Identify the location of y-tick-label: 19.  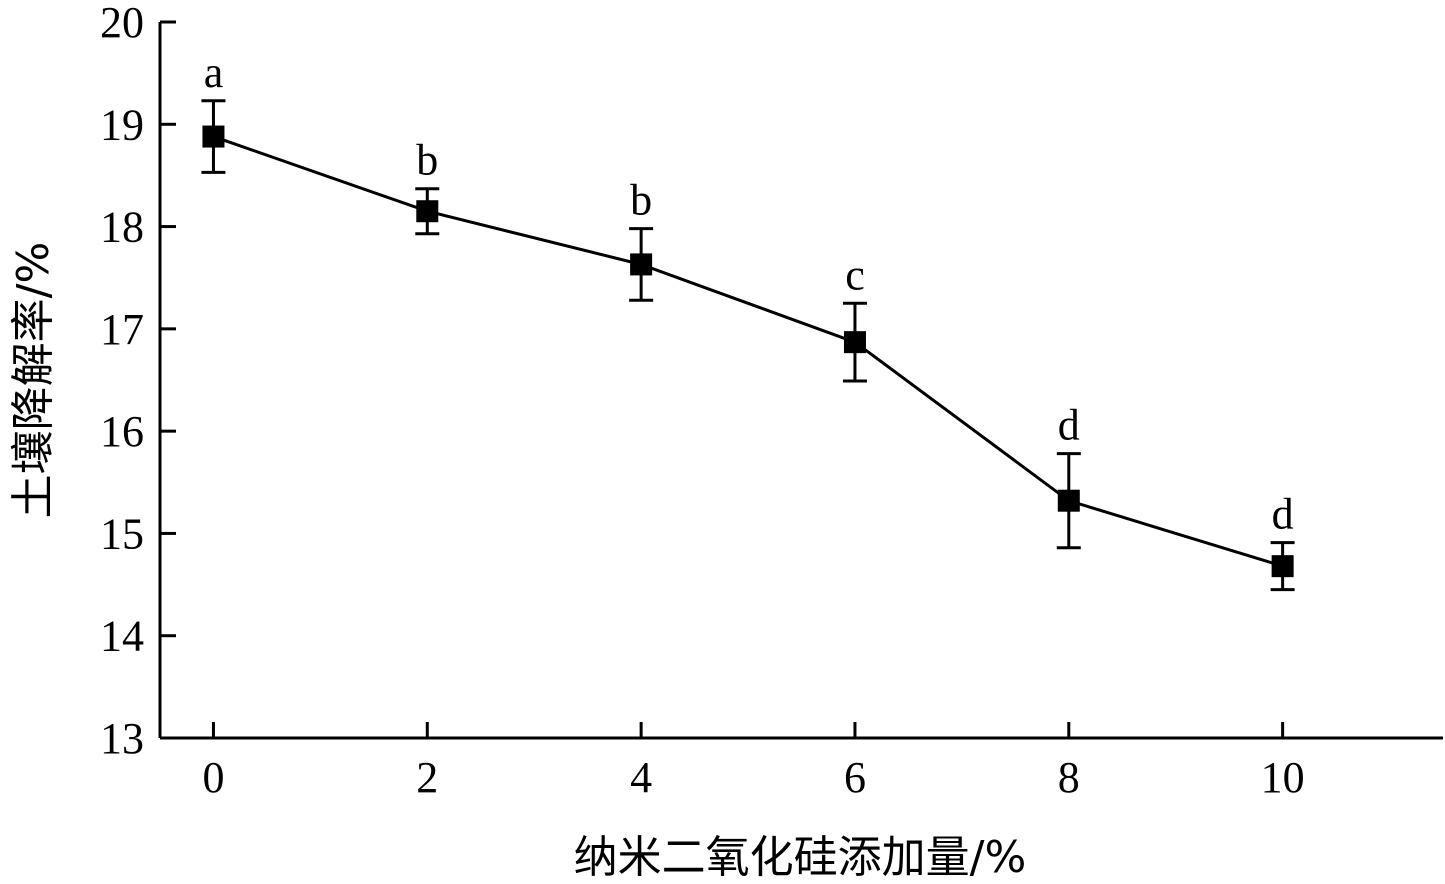
(122, 124).